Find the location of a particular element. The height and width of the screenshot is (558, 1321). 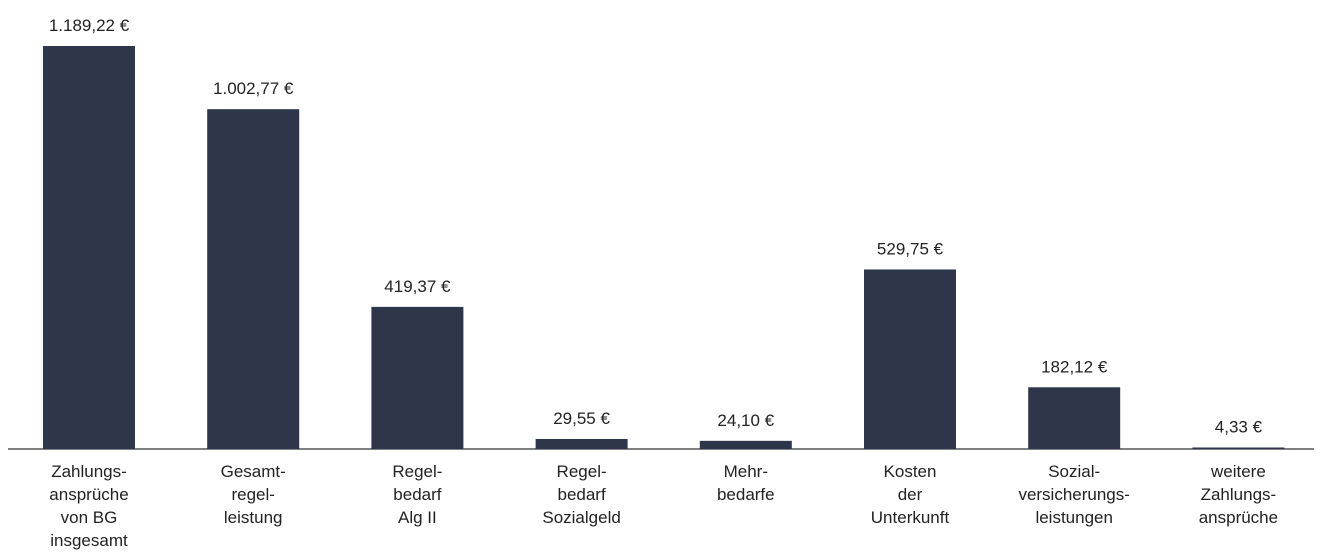

category-label-line: bedarfe is located at coordinates (746, 494).